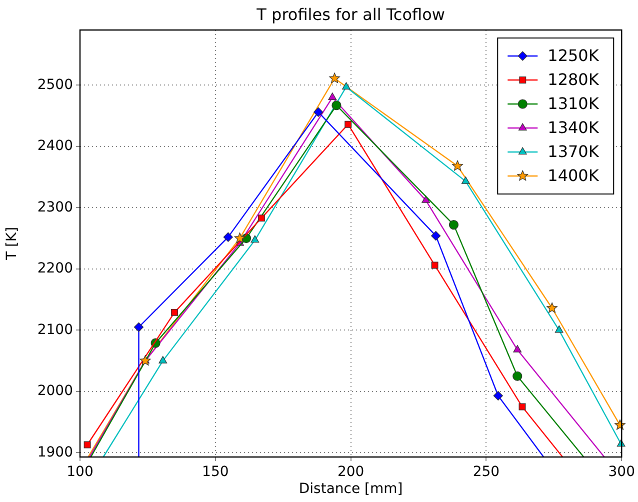 The image size is (638, 502). I want to click on chart-title: T profiles for all Tcoflow, so click(350, 14).